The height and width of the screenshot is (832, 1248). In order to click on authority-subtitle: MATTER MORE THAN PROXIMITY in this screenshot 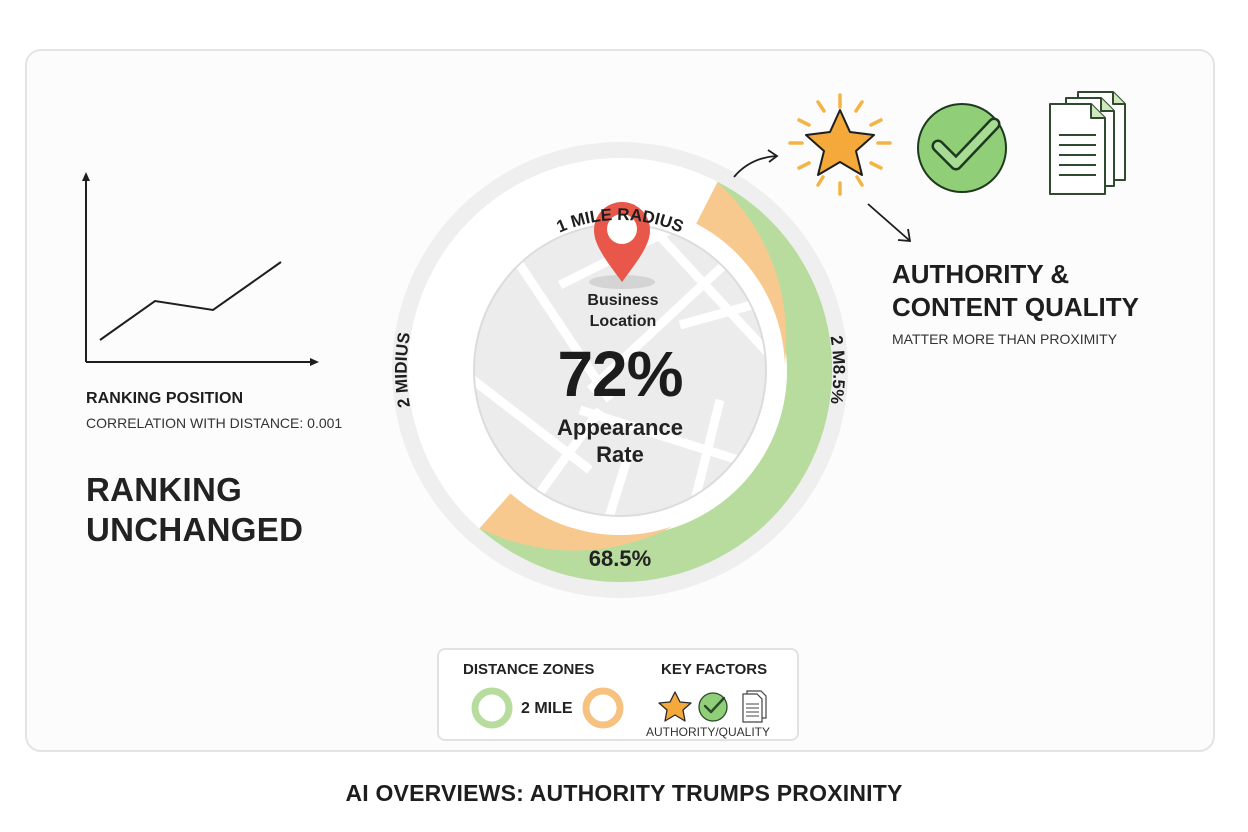, I will do `click(1005, 339)`.